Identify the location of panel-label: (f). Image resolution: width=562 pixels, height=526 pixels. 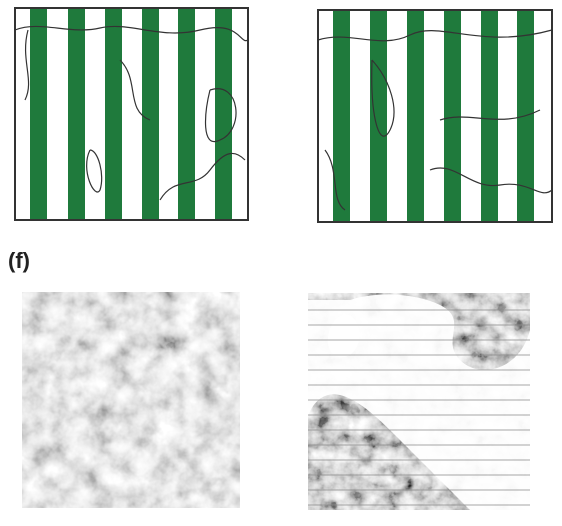
(19, 260).